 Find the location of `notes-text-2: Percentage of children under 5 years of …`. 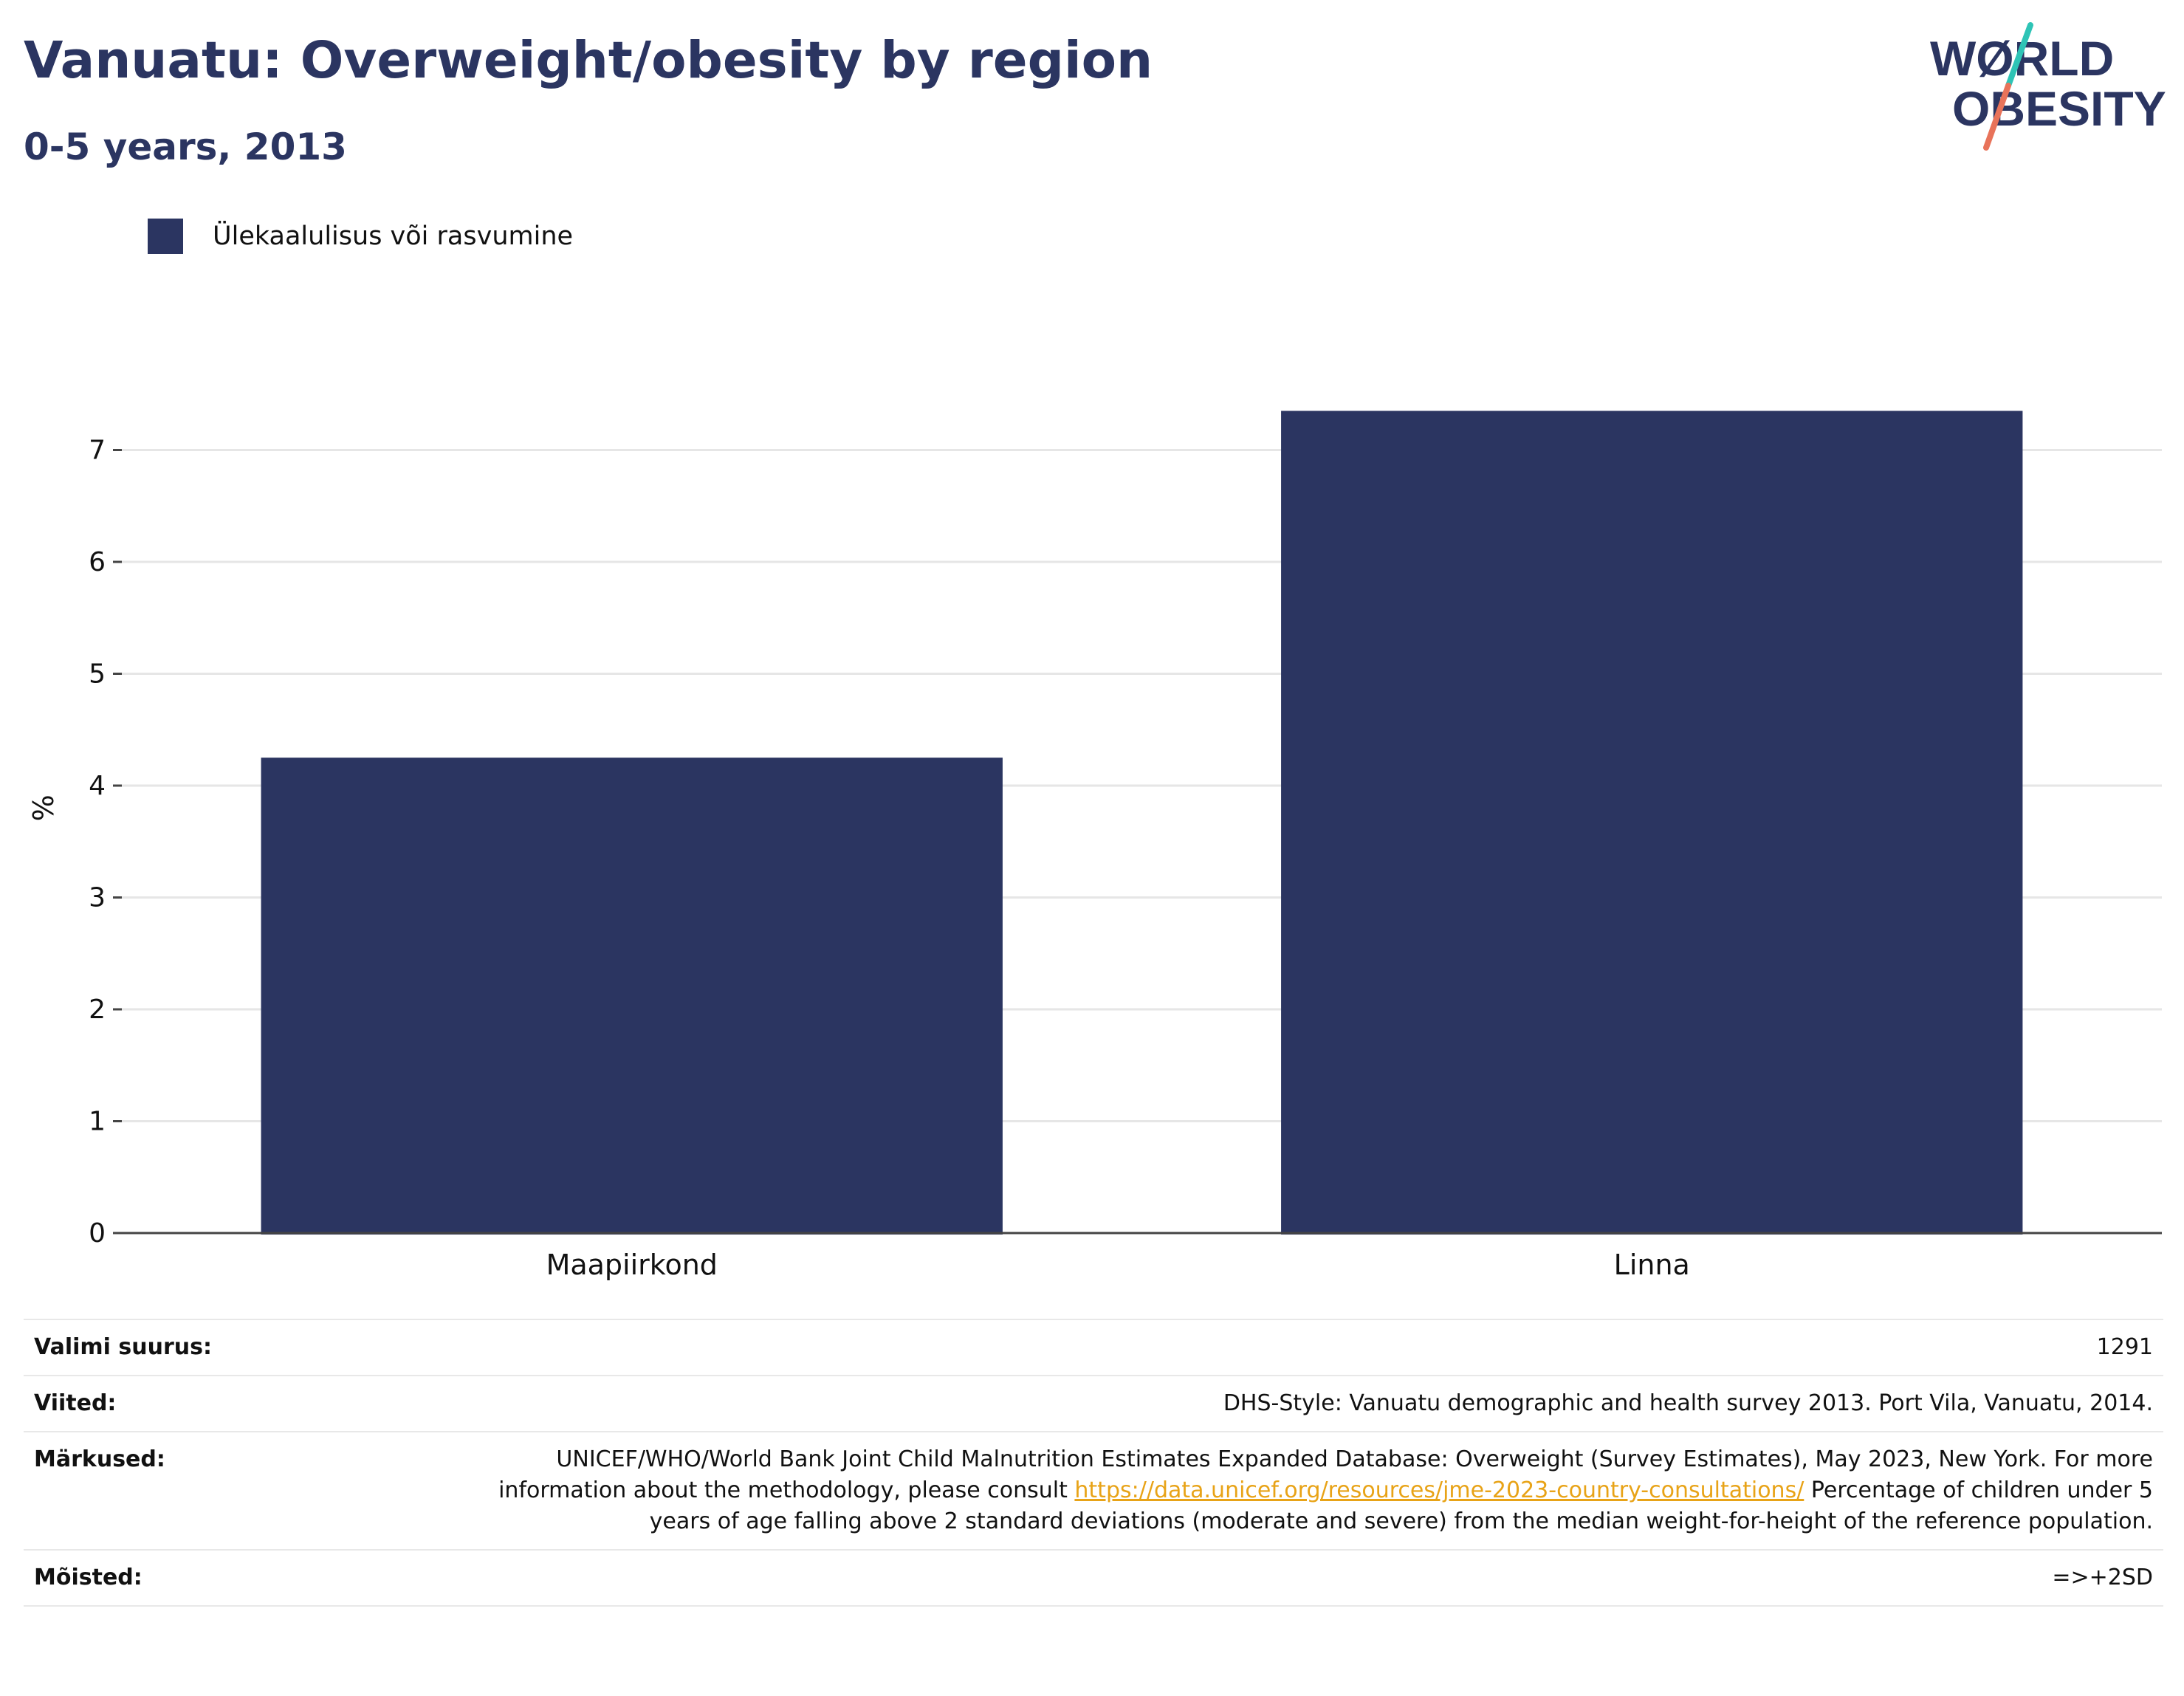

notes-text-2: Percentage of children under 5 years of … is located at coordinates (1401, 1505).